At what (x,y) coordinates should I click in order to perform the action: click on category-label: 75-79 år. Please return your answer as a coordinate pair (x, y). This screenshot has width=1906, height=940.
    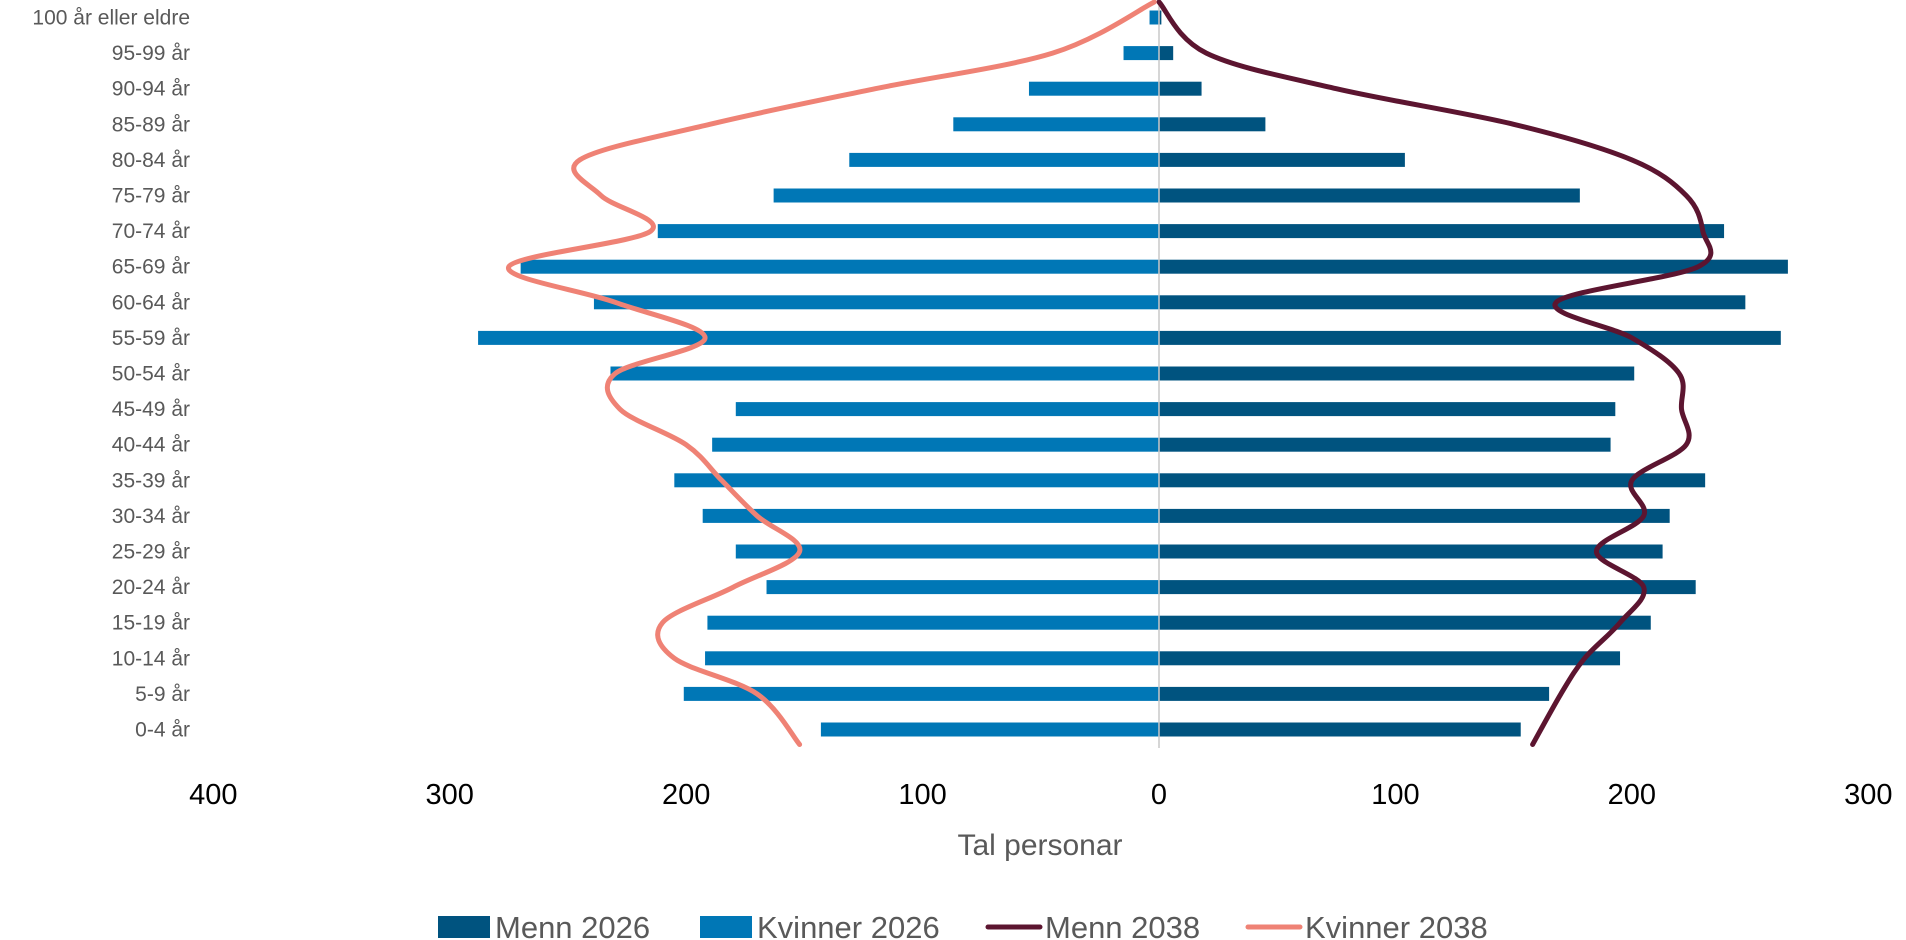
    Looking at the image, I should click on (151, 196).